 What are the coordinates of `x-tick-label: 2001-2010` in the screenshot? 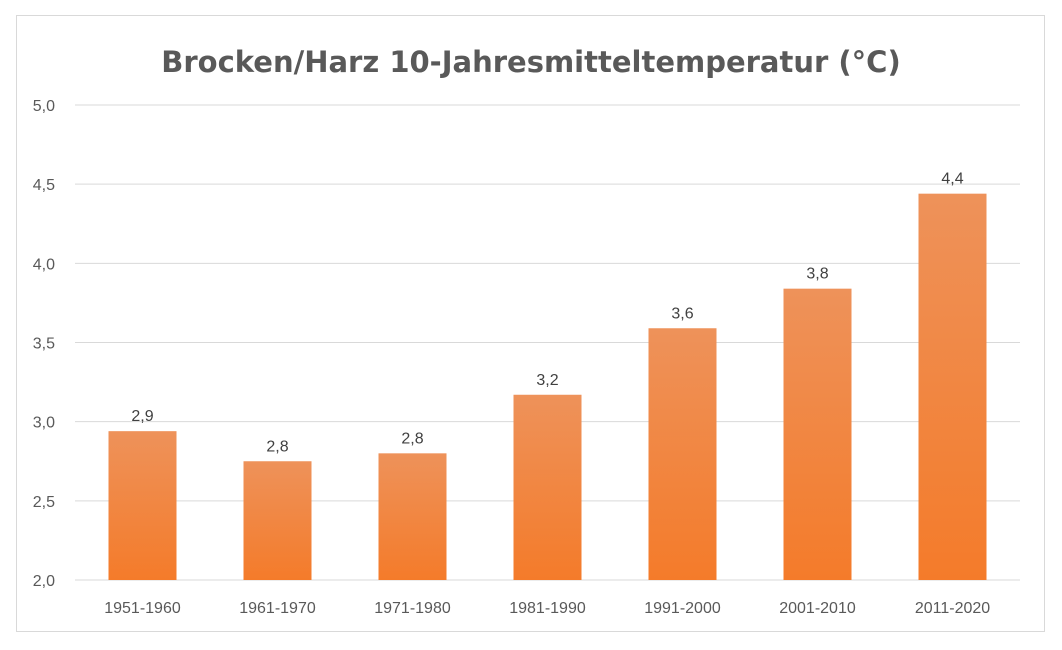 It's located at (817, 608).